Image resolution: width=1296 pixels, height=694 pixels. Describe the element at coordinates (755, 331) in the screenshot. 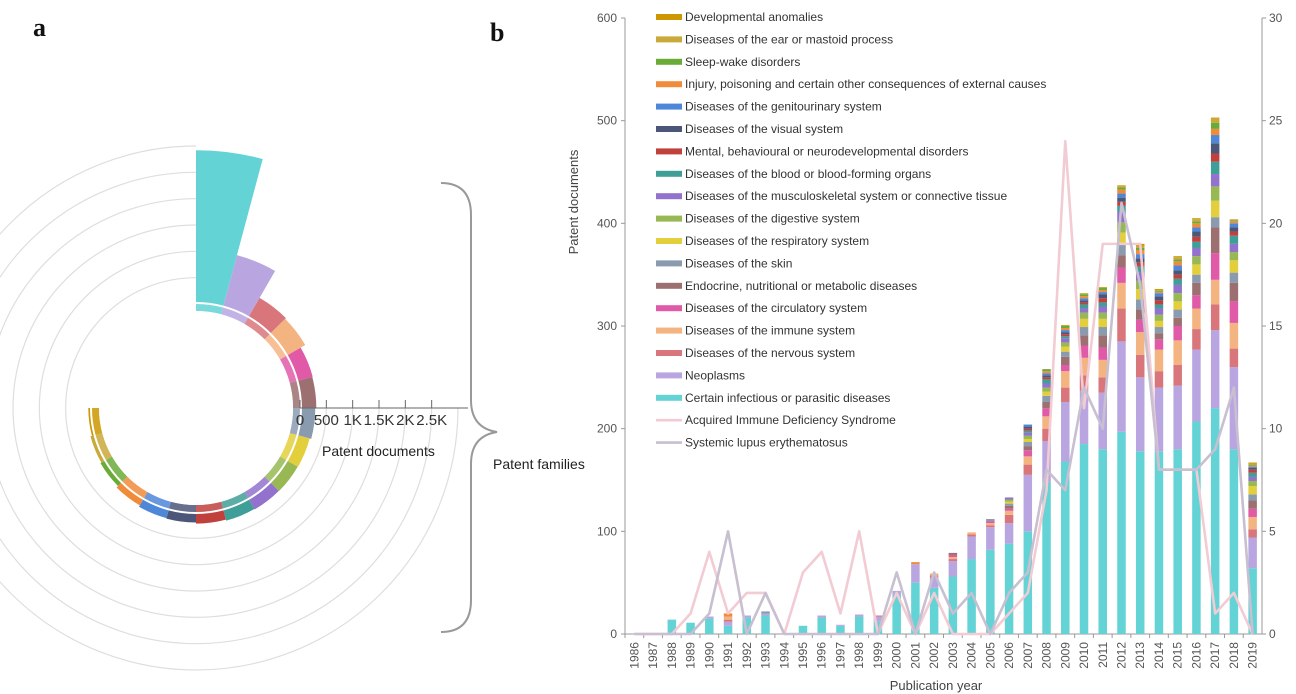

I see `legend-item-diseases-of-the-immune-system: Diseases of the immune system` at that location.